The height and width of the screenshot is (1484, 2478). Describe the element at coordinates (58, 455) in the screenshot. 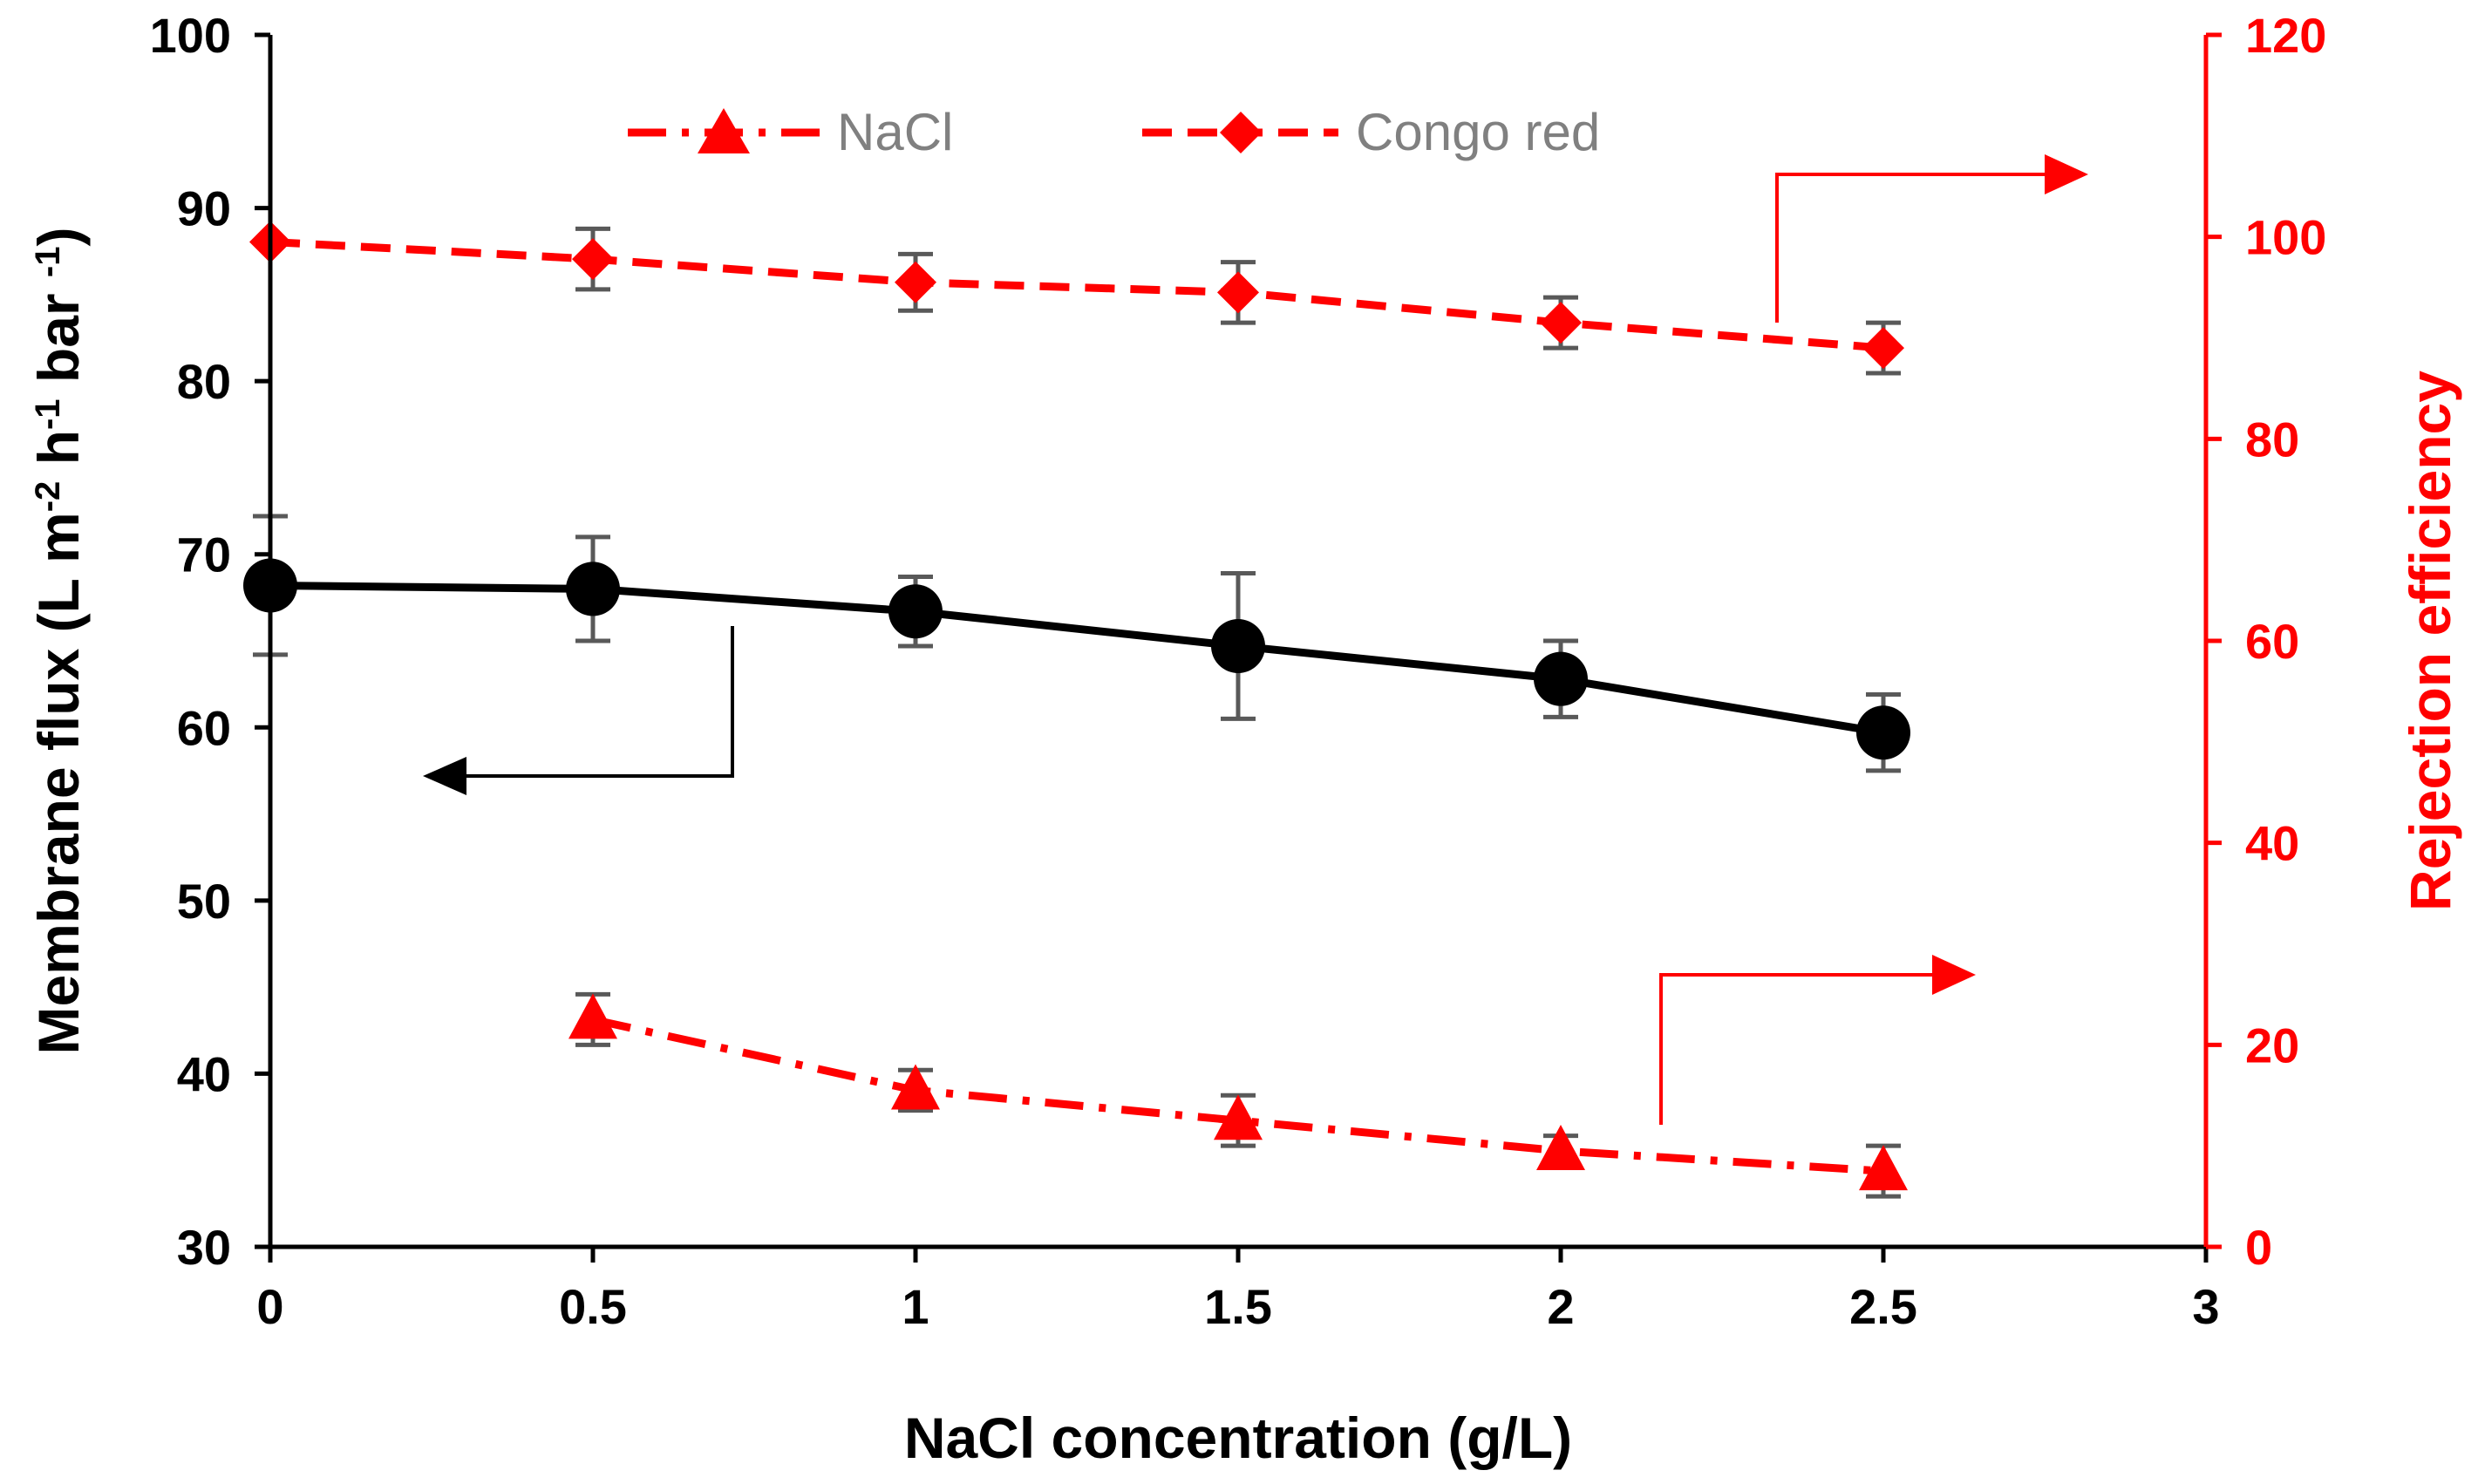

I see `y-left-title-part: h` at that location.